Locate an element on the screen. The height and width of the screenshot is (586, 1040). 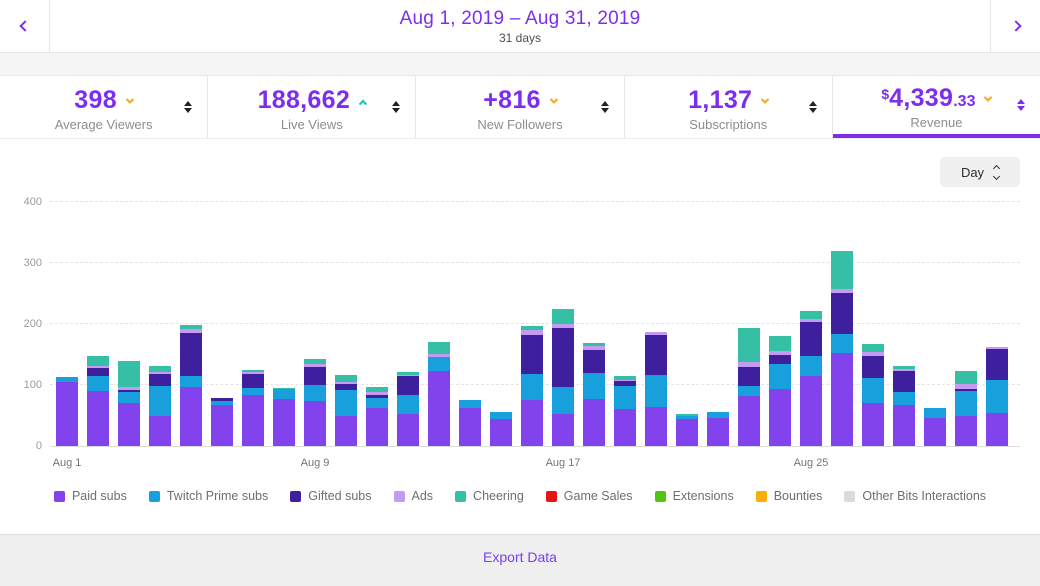
stat-card-subscriptions: 1,137 Subscriptions is located at coordinates (728, 107).